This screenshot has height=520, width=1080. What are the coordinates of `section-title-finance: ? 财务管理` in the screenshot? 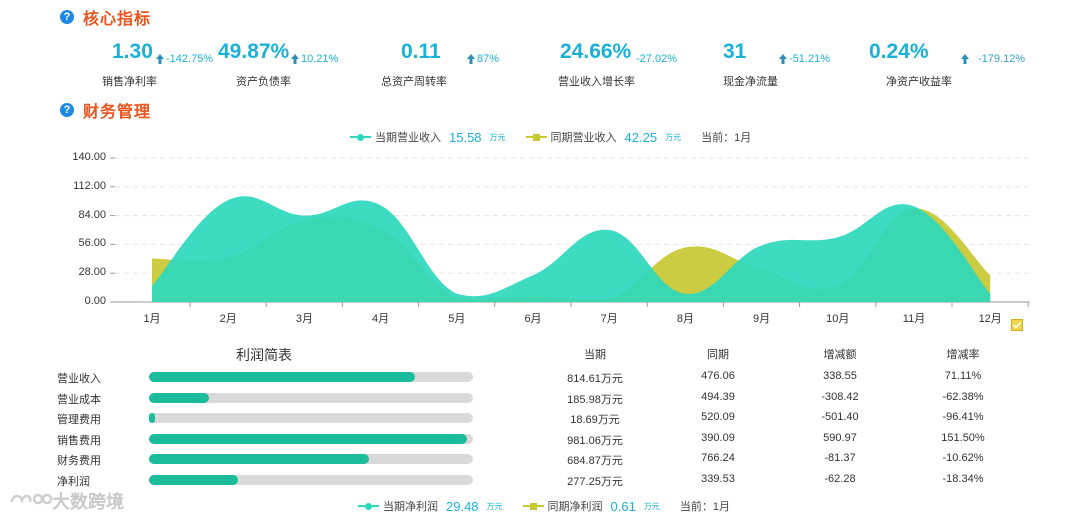 It's located at (105, 110).